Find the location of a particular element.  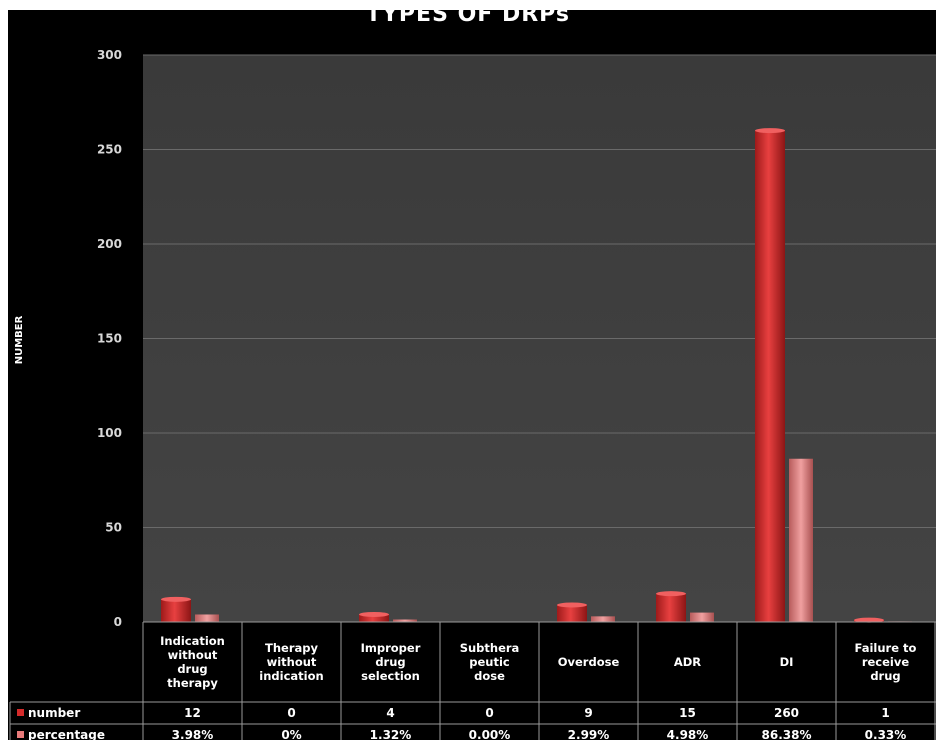

data-label: 2.99% is located at coordinates (589, 734).